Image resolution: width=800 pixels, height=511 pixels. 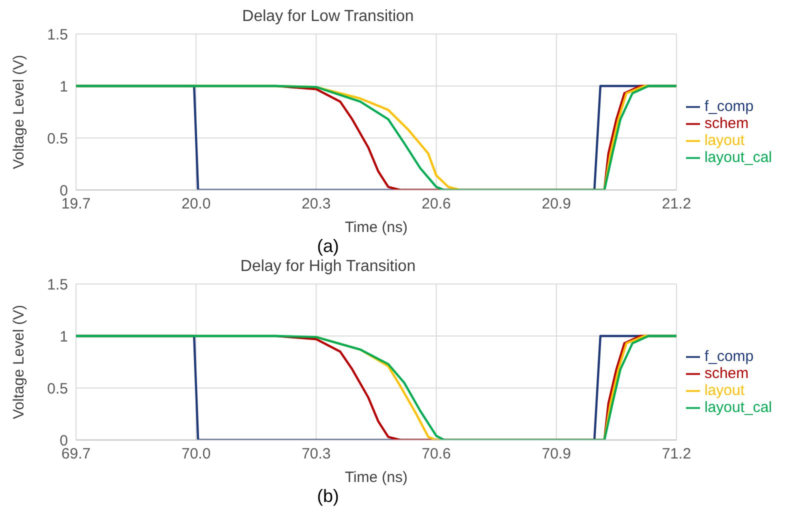 I want to click on chart-title: Delay for High Transition, so click(x=328, y=267).